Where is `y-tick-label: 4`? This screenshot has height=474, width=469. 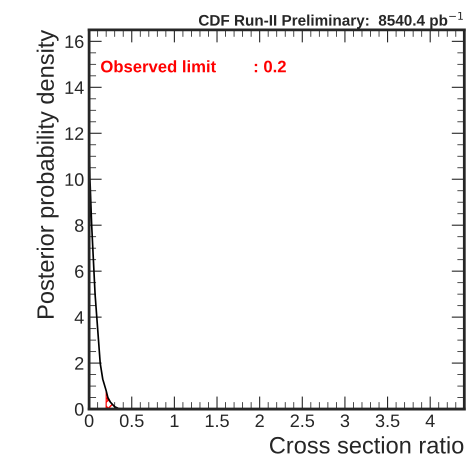
y-tick-label: 4 is located at coordinates (79, 317).